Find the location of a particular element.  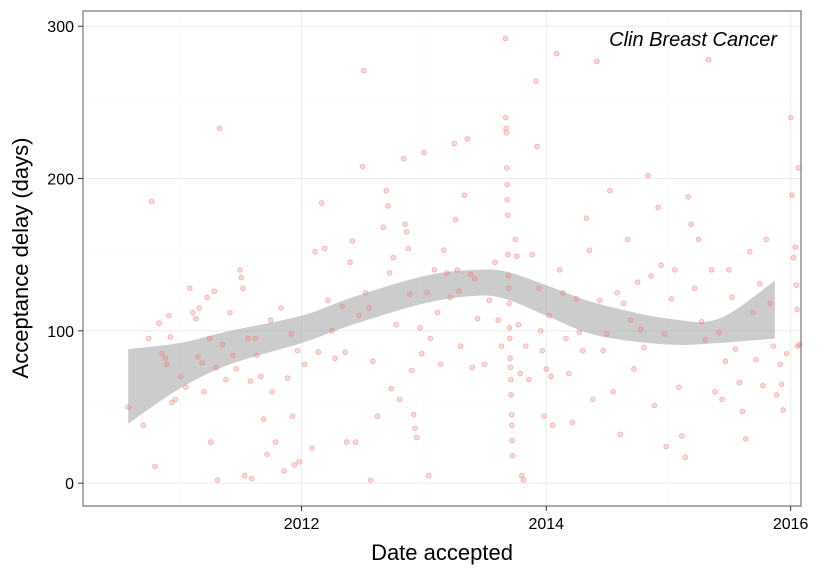

x-tick-label: 2016 is located at coordinates (791, 524).